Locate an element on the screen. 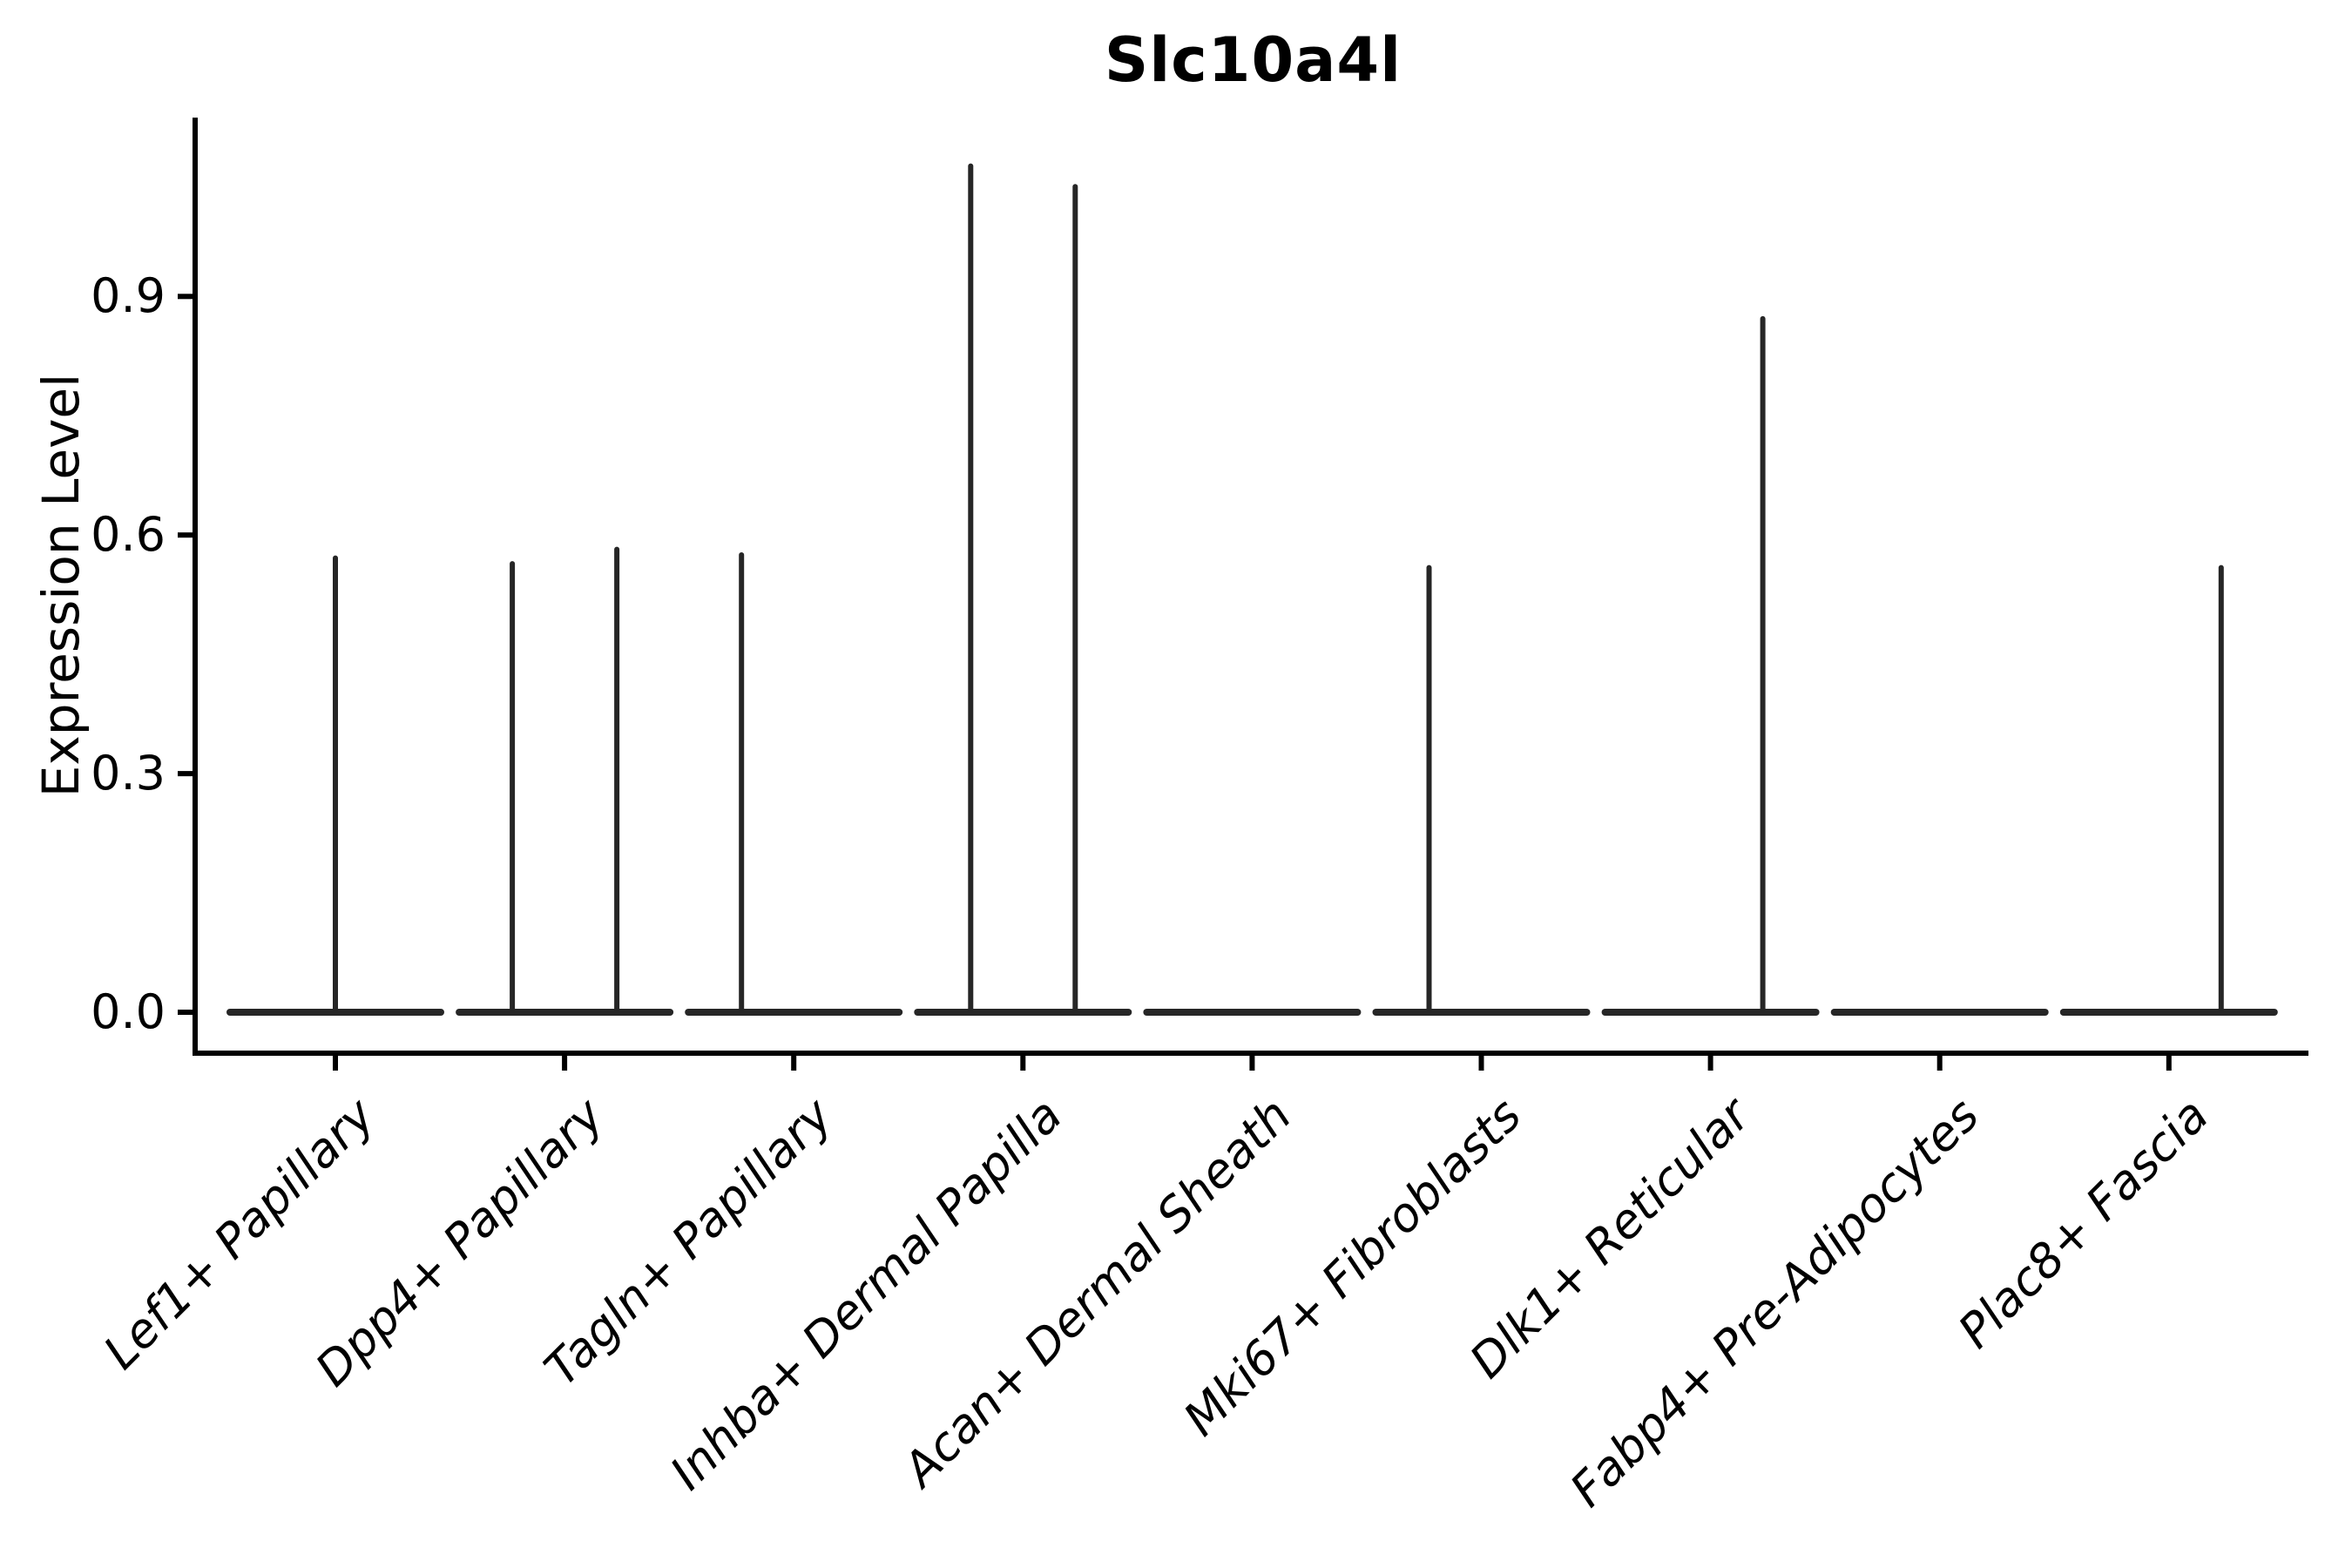 This screenshot has width=2352, height=1568. y-axis-spine is located at coordinates (195, 587).